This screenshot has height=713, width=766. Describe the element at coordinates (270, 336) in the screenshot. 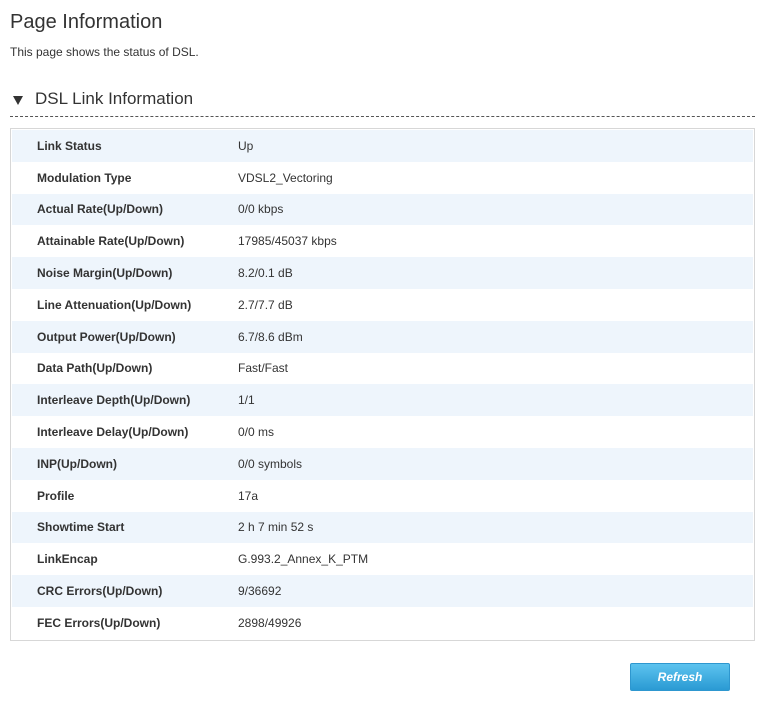

I see `row-value: 6.7/8.6 dBm` at that location.